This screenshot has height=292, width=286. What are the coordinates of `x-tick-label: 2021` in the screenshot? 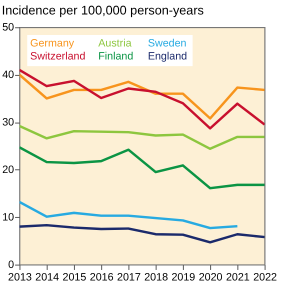 It's located at (238, 278).